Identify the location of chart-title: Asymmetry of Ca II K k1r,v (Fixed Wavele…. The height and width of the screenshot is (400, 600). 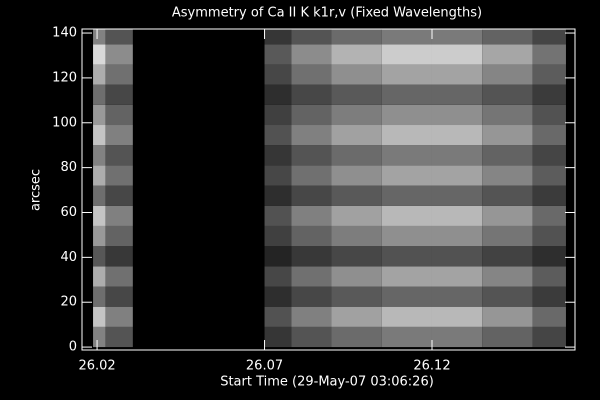
(327, 13).